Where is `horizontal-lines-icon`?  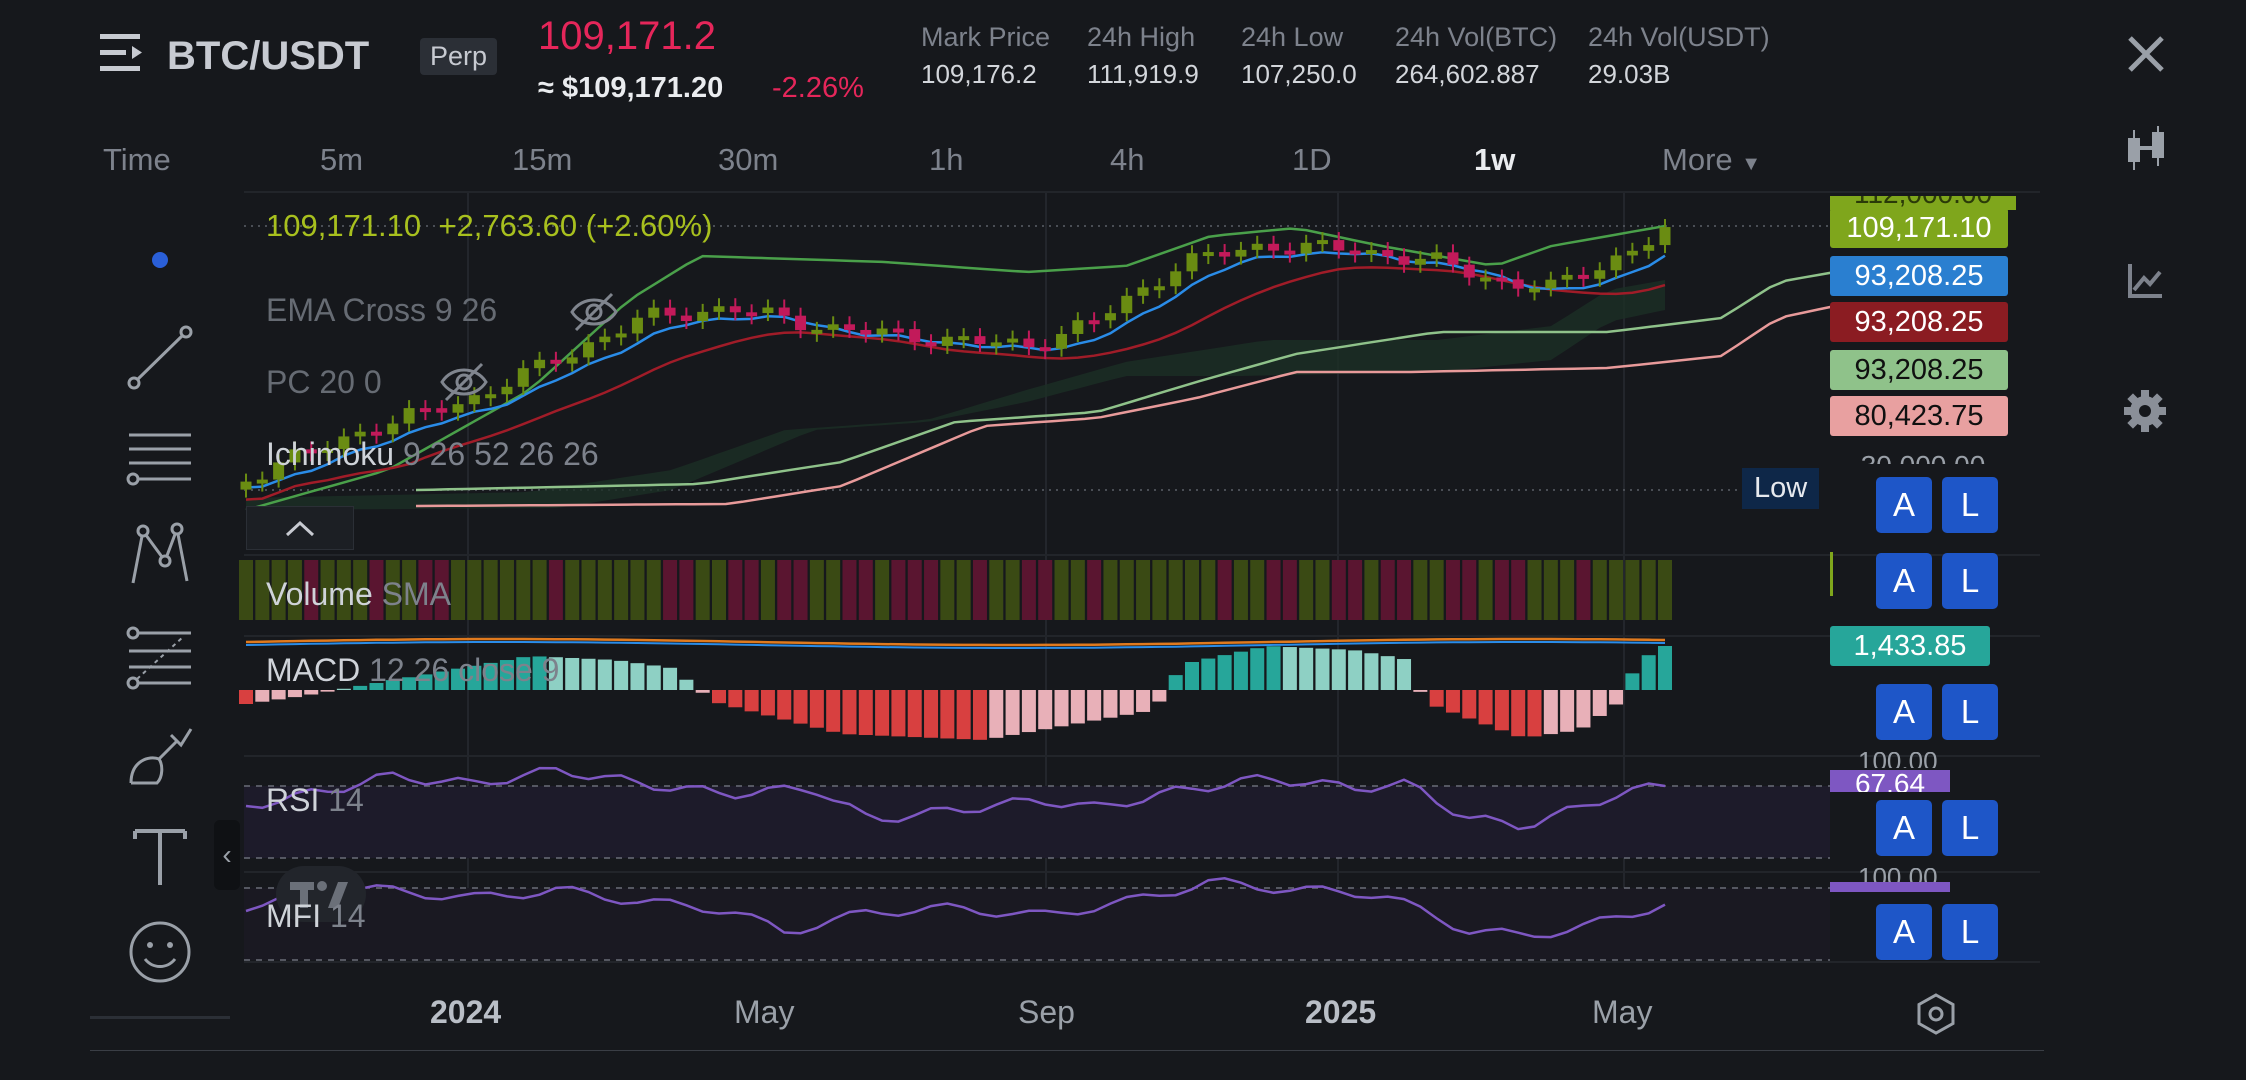 horizontal-lines-icon is located at coordinates (160, 458).